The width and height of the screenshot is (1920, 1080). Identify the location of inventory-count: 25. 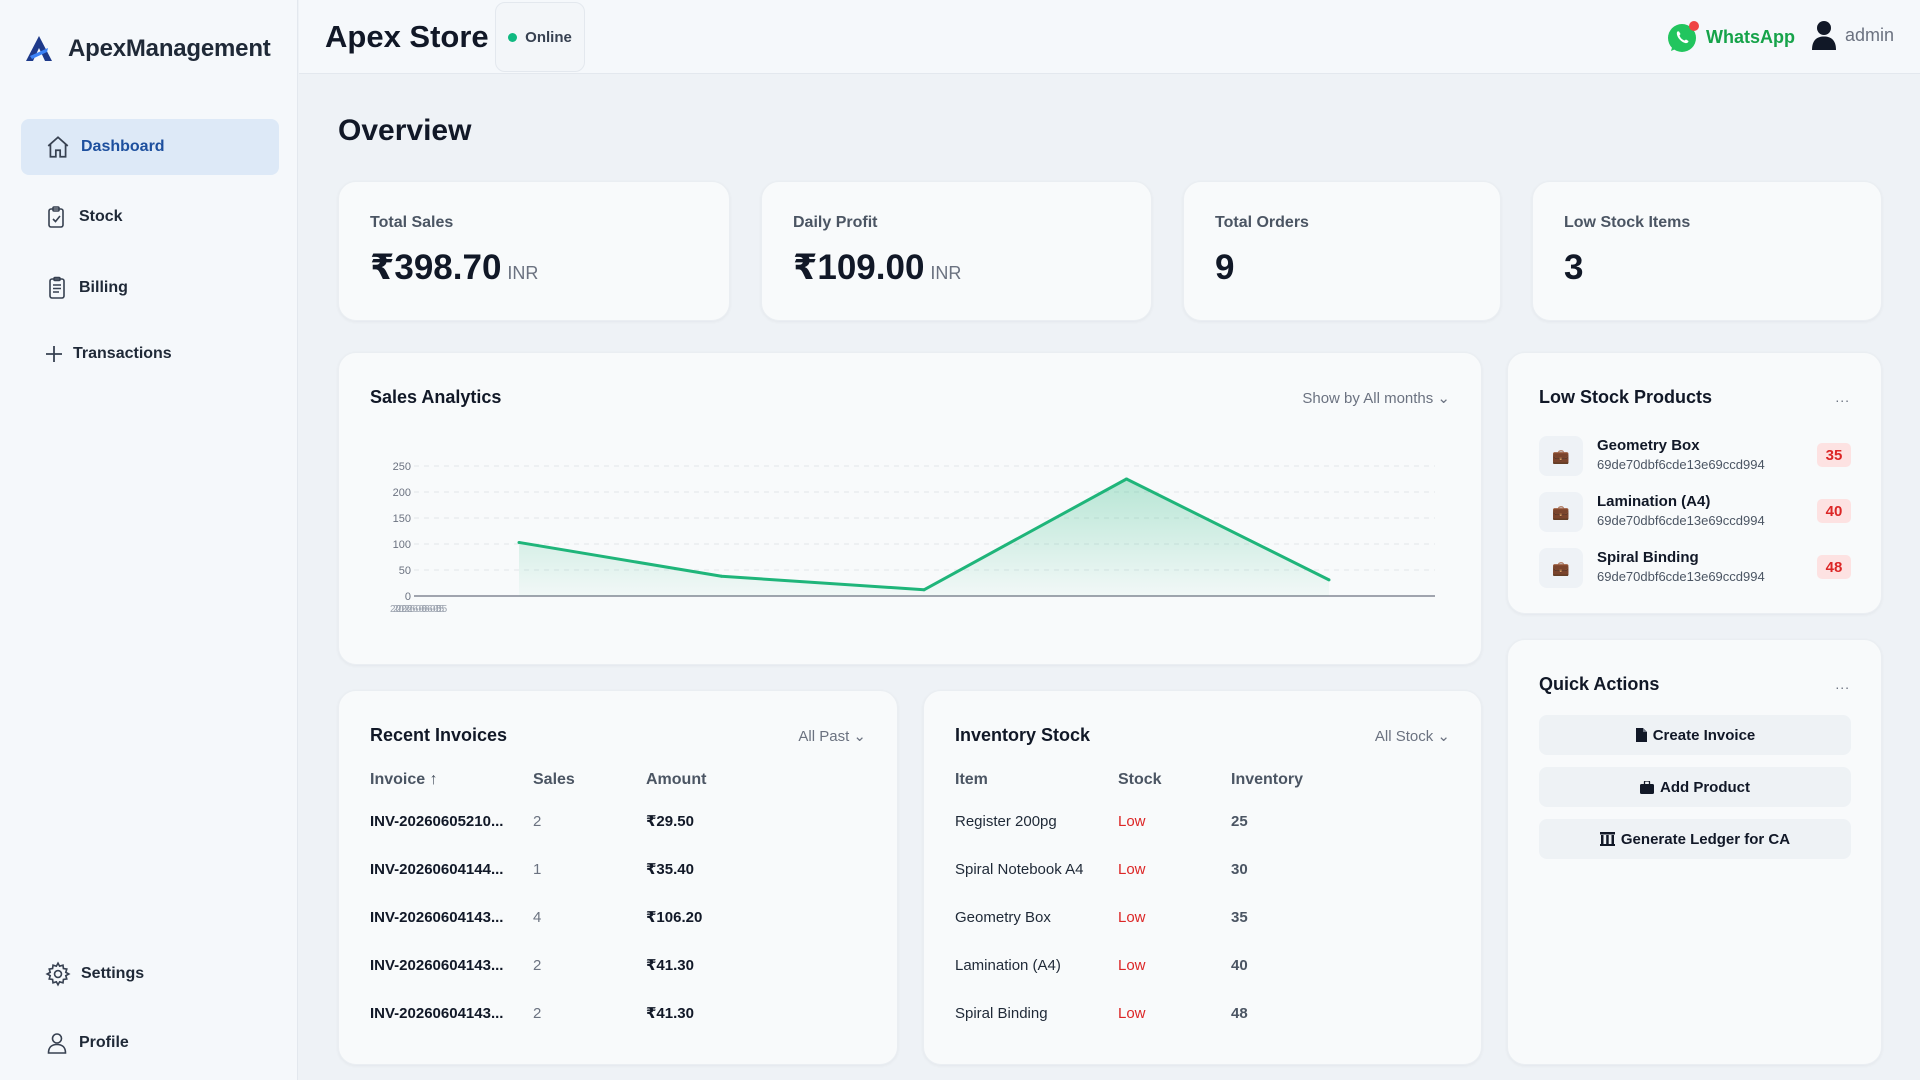
(1239, 821).